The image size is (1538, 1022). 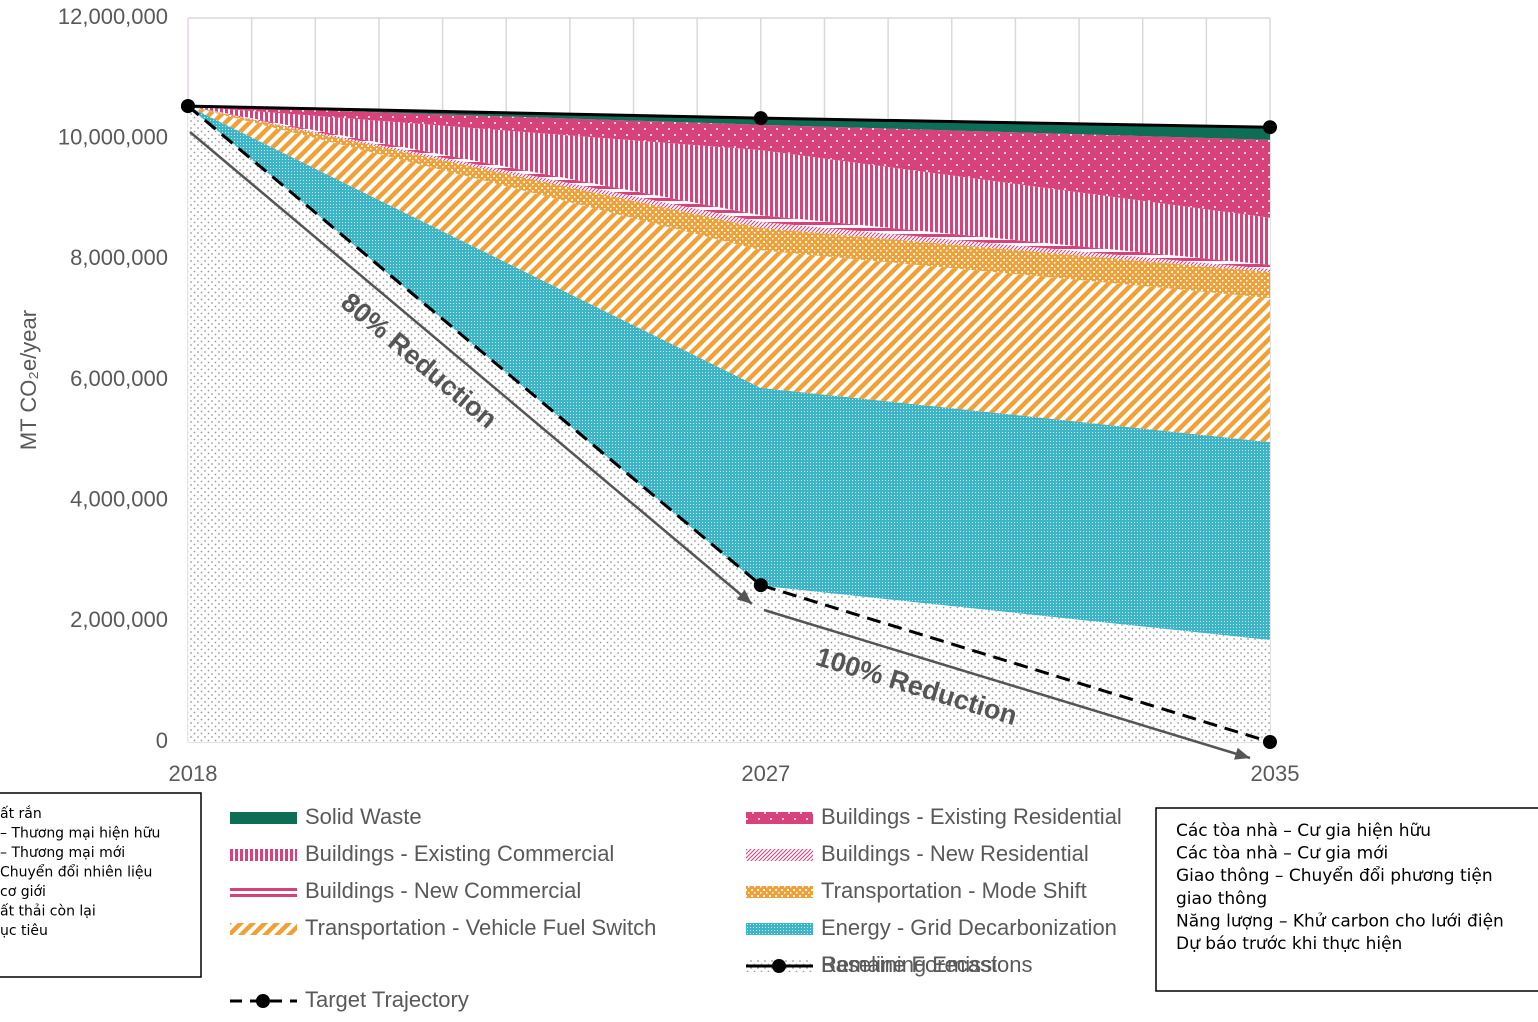 What do you see at coordinates (101, 885) in the screenshot?
I see `note-box-left` at bounding box center [101, 885].